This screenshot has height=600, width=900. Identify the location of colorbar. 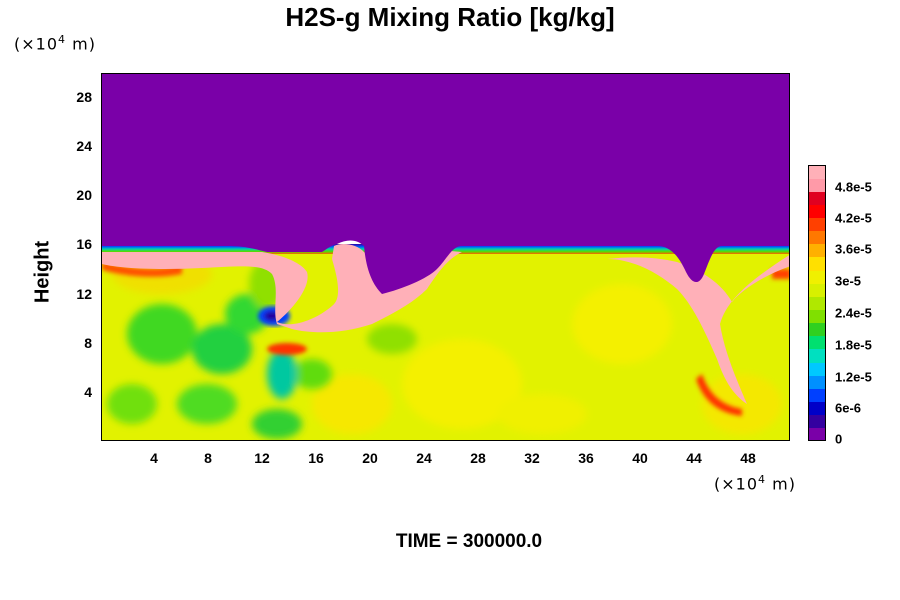
(817, 303).